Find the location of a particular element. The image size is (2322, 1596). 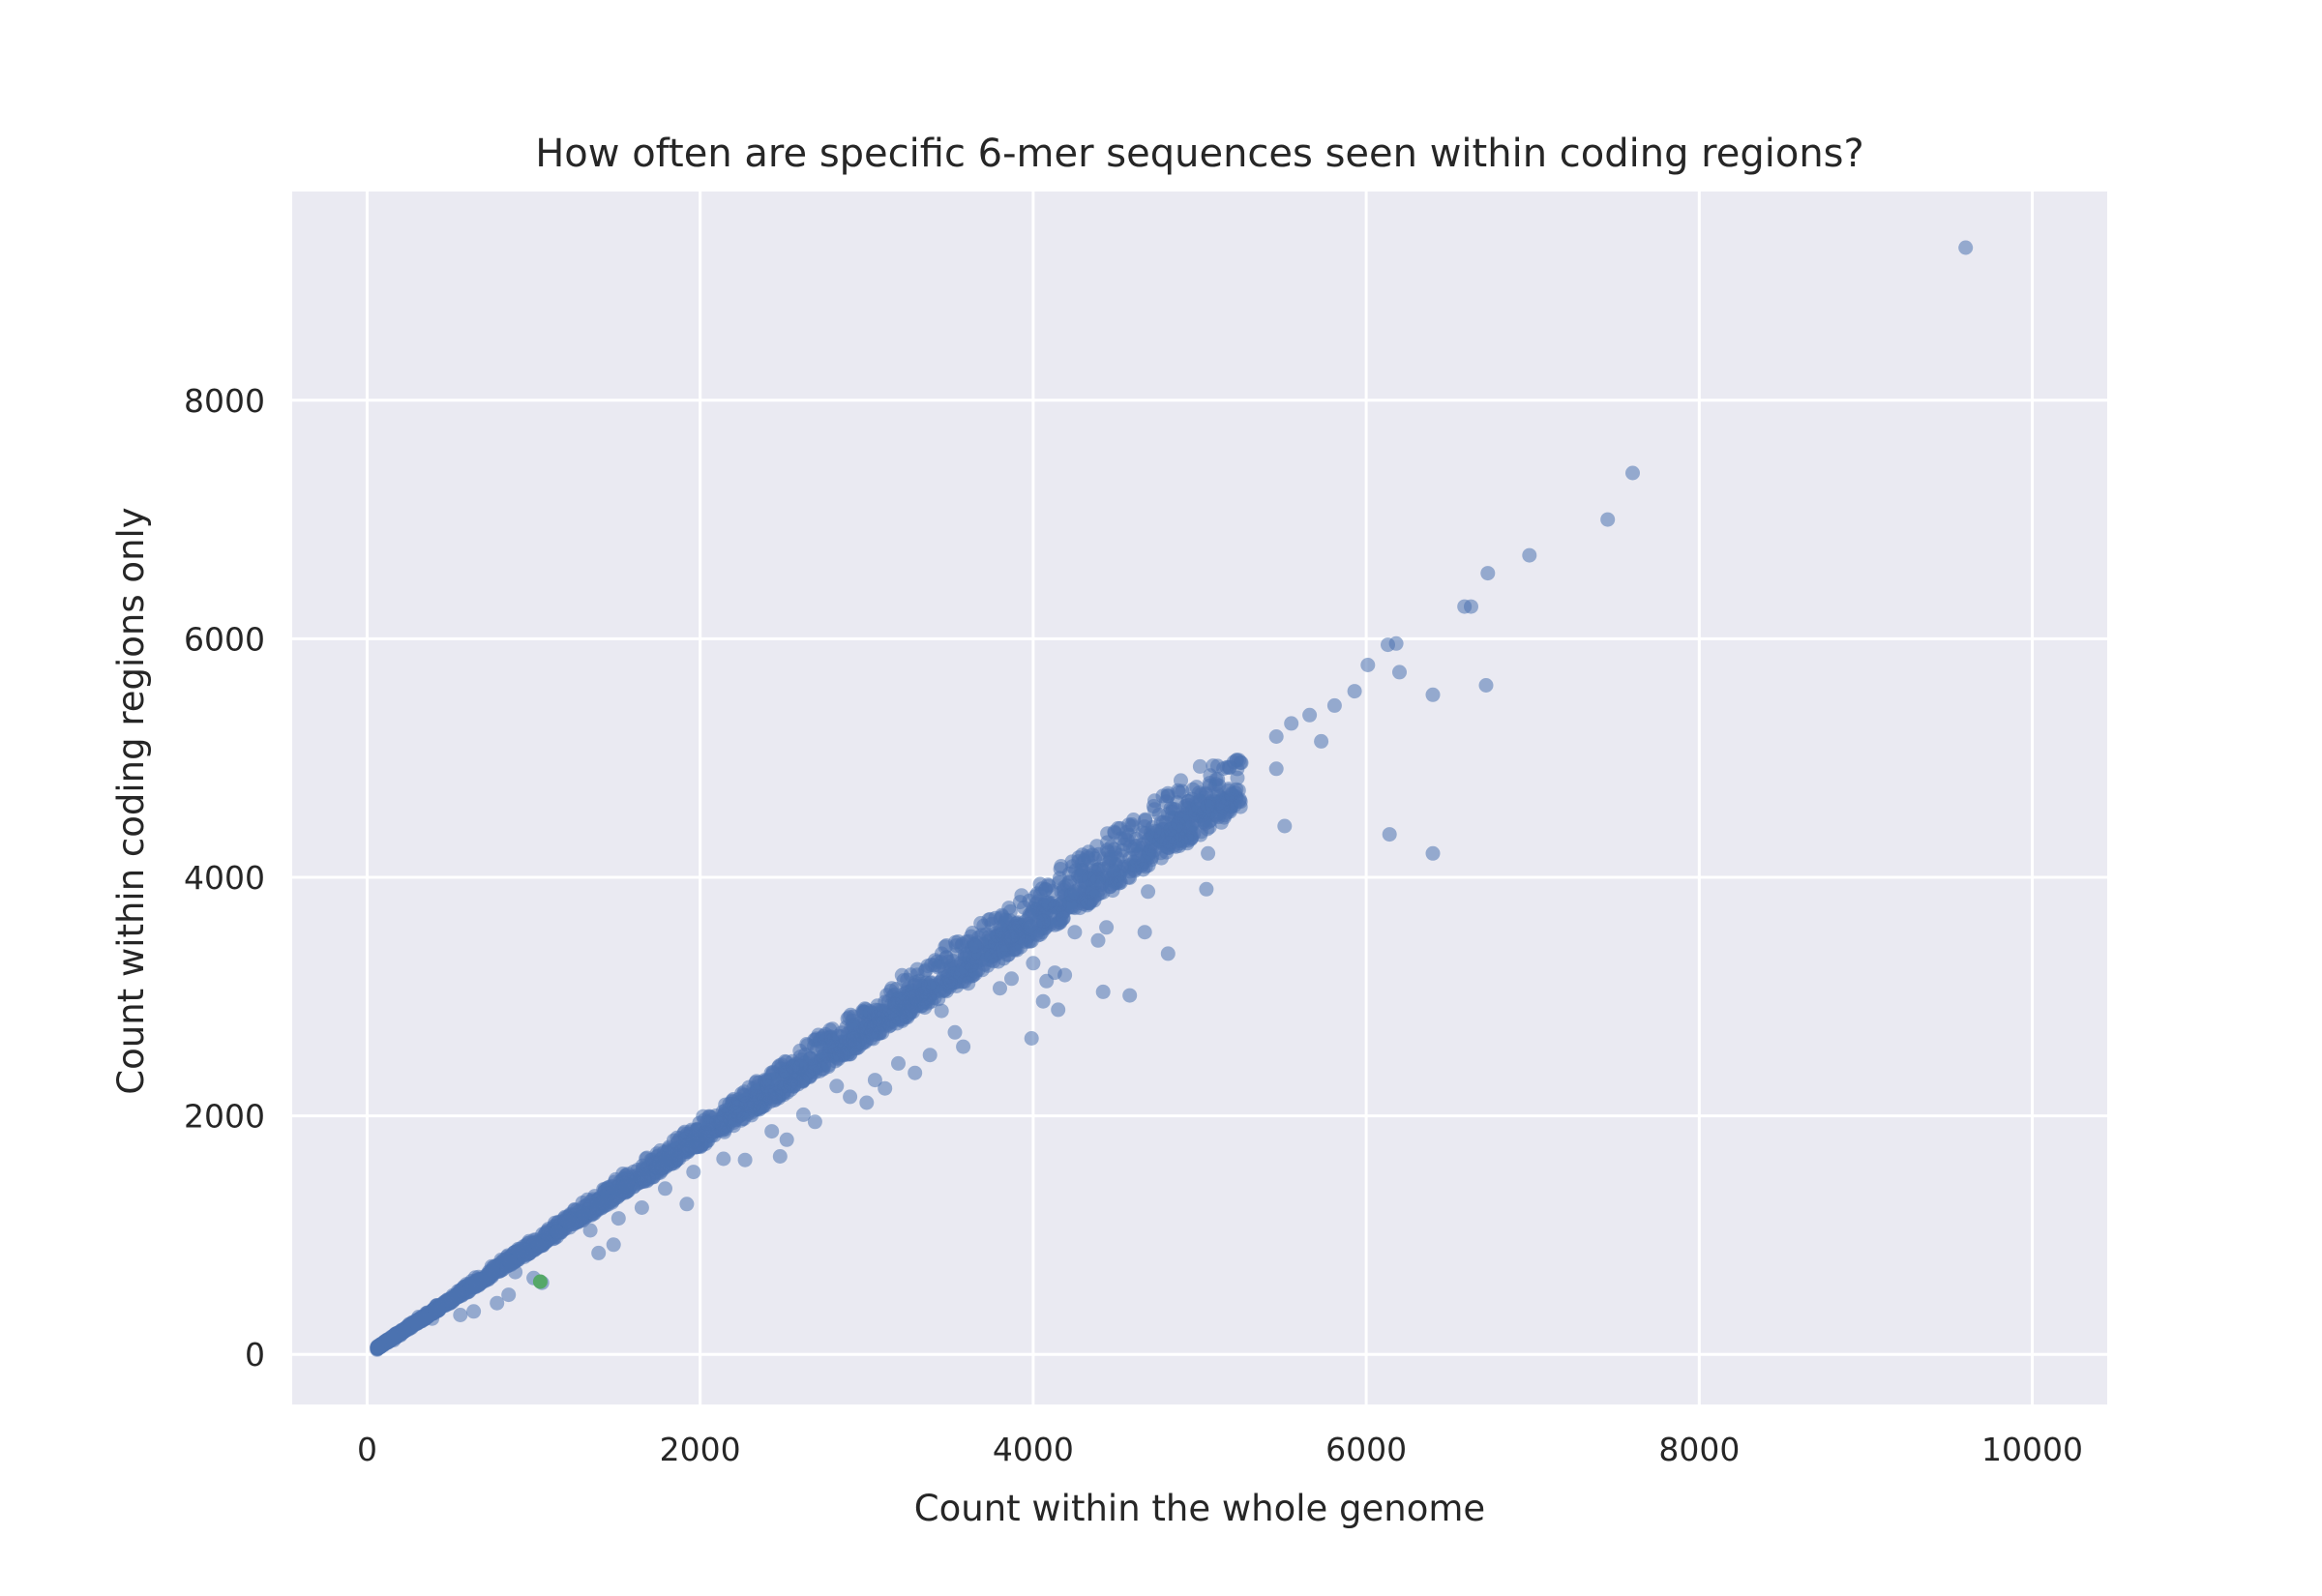

y-tick-label: 8000 is located at coordinates (224, 401).